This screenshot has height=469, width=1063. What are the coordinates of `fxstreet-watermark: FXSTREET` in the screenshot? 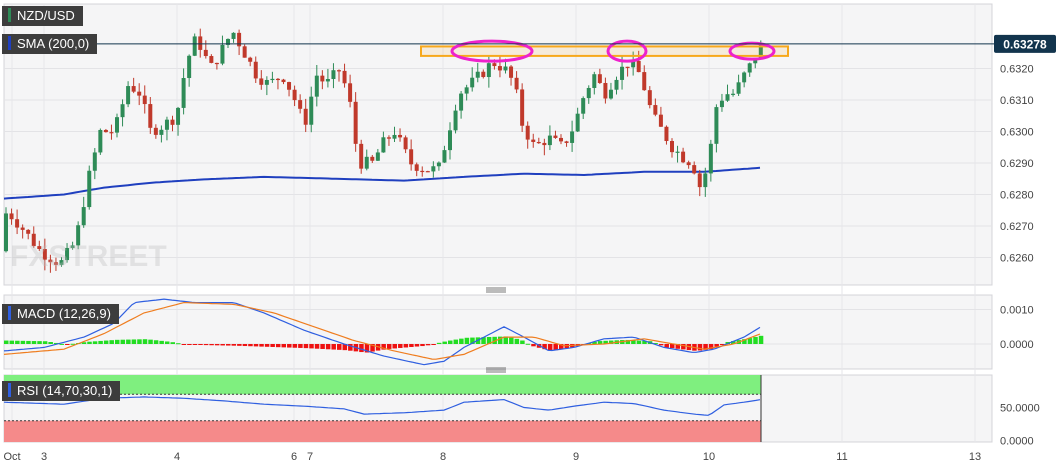 It's located at (88, 256).